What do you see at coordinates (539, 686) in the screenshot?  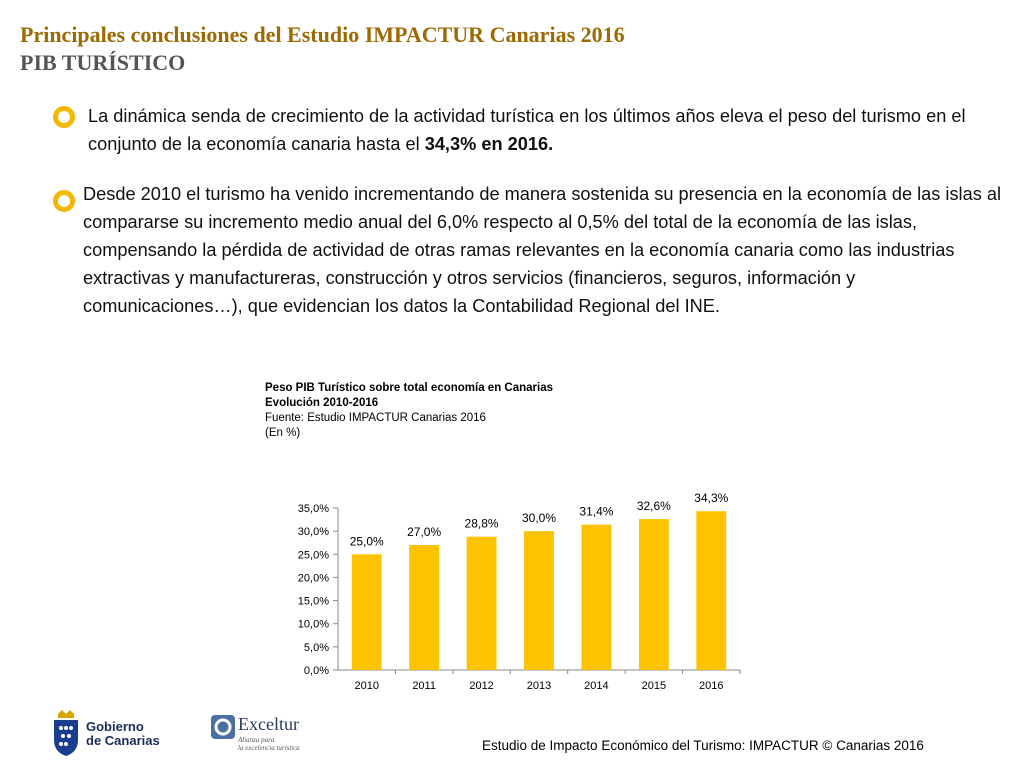 I see `x-tick-label: 2013` at bounding box center [539, 686].